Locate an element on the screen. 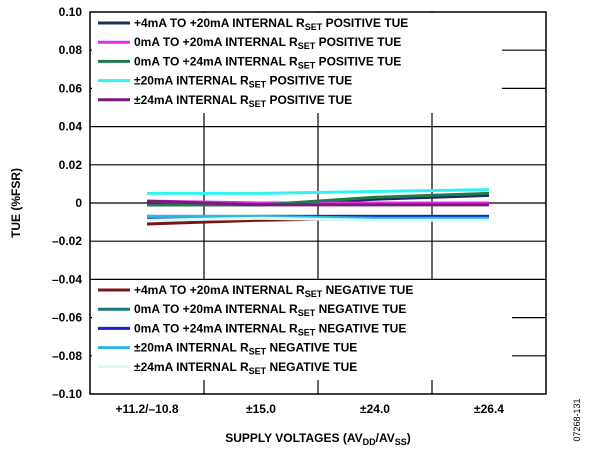  figure-code: 07268-131 is located at coordinates (577, 419).